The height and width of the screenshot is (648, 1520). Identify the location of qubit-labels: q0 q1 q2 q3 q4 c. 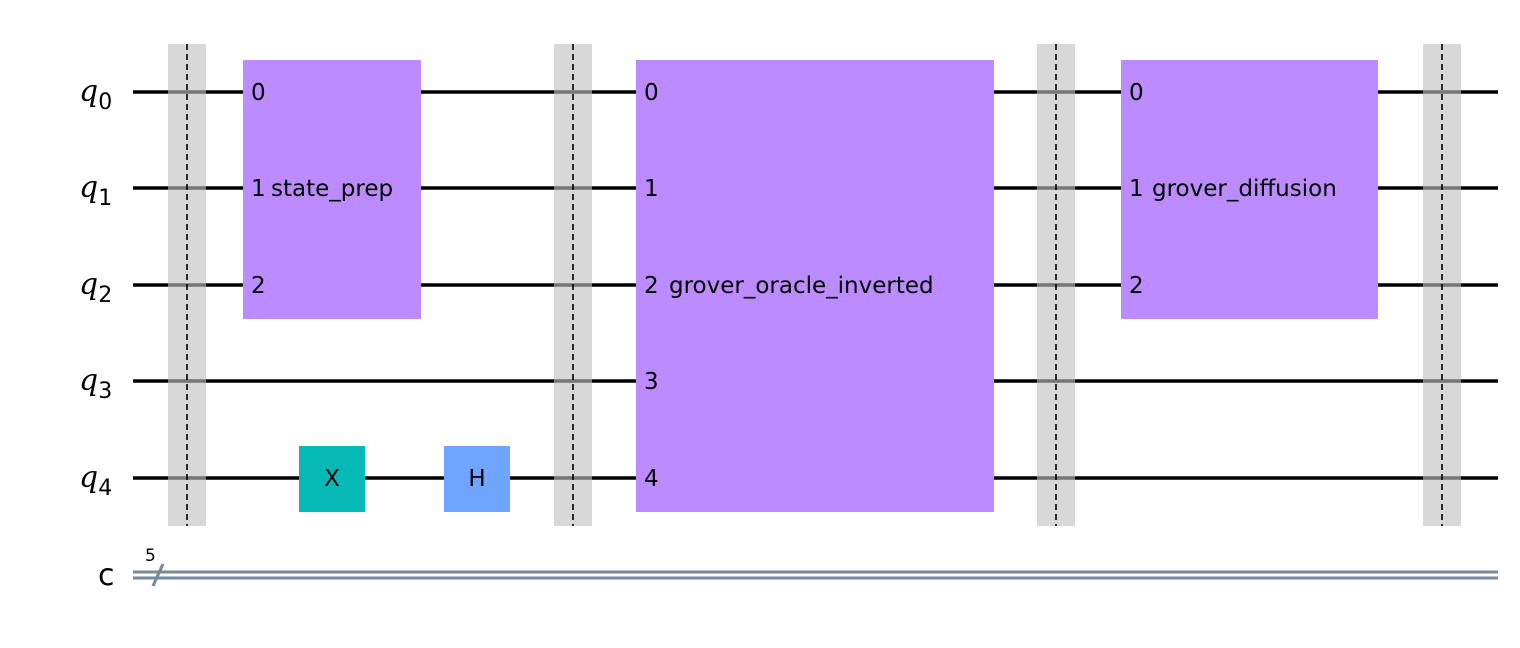
(97, 333).